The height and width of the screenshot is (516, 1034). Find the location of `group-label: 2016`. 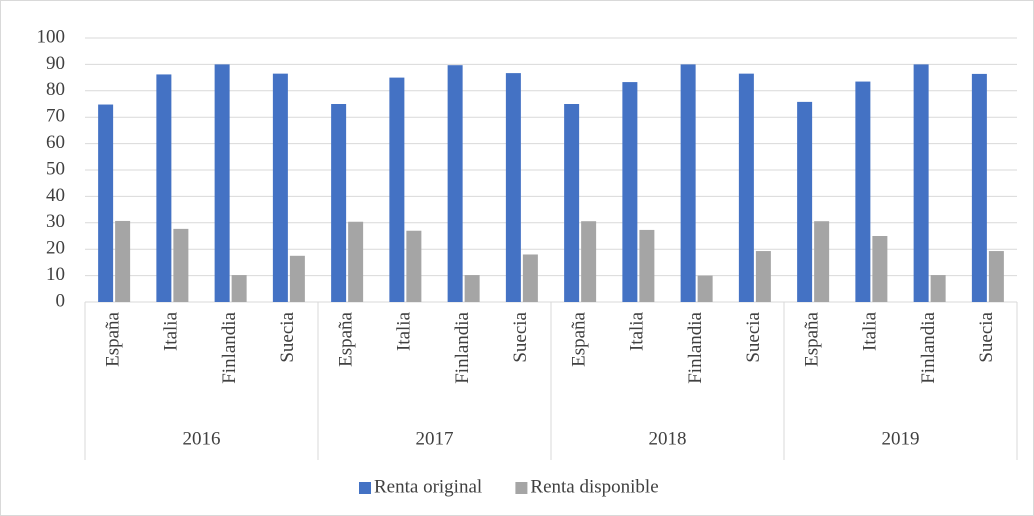

group-label: 2016 is located at coordinates (202, 438).